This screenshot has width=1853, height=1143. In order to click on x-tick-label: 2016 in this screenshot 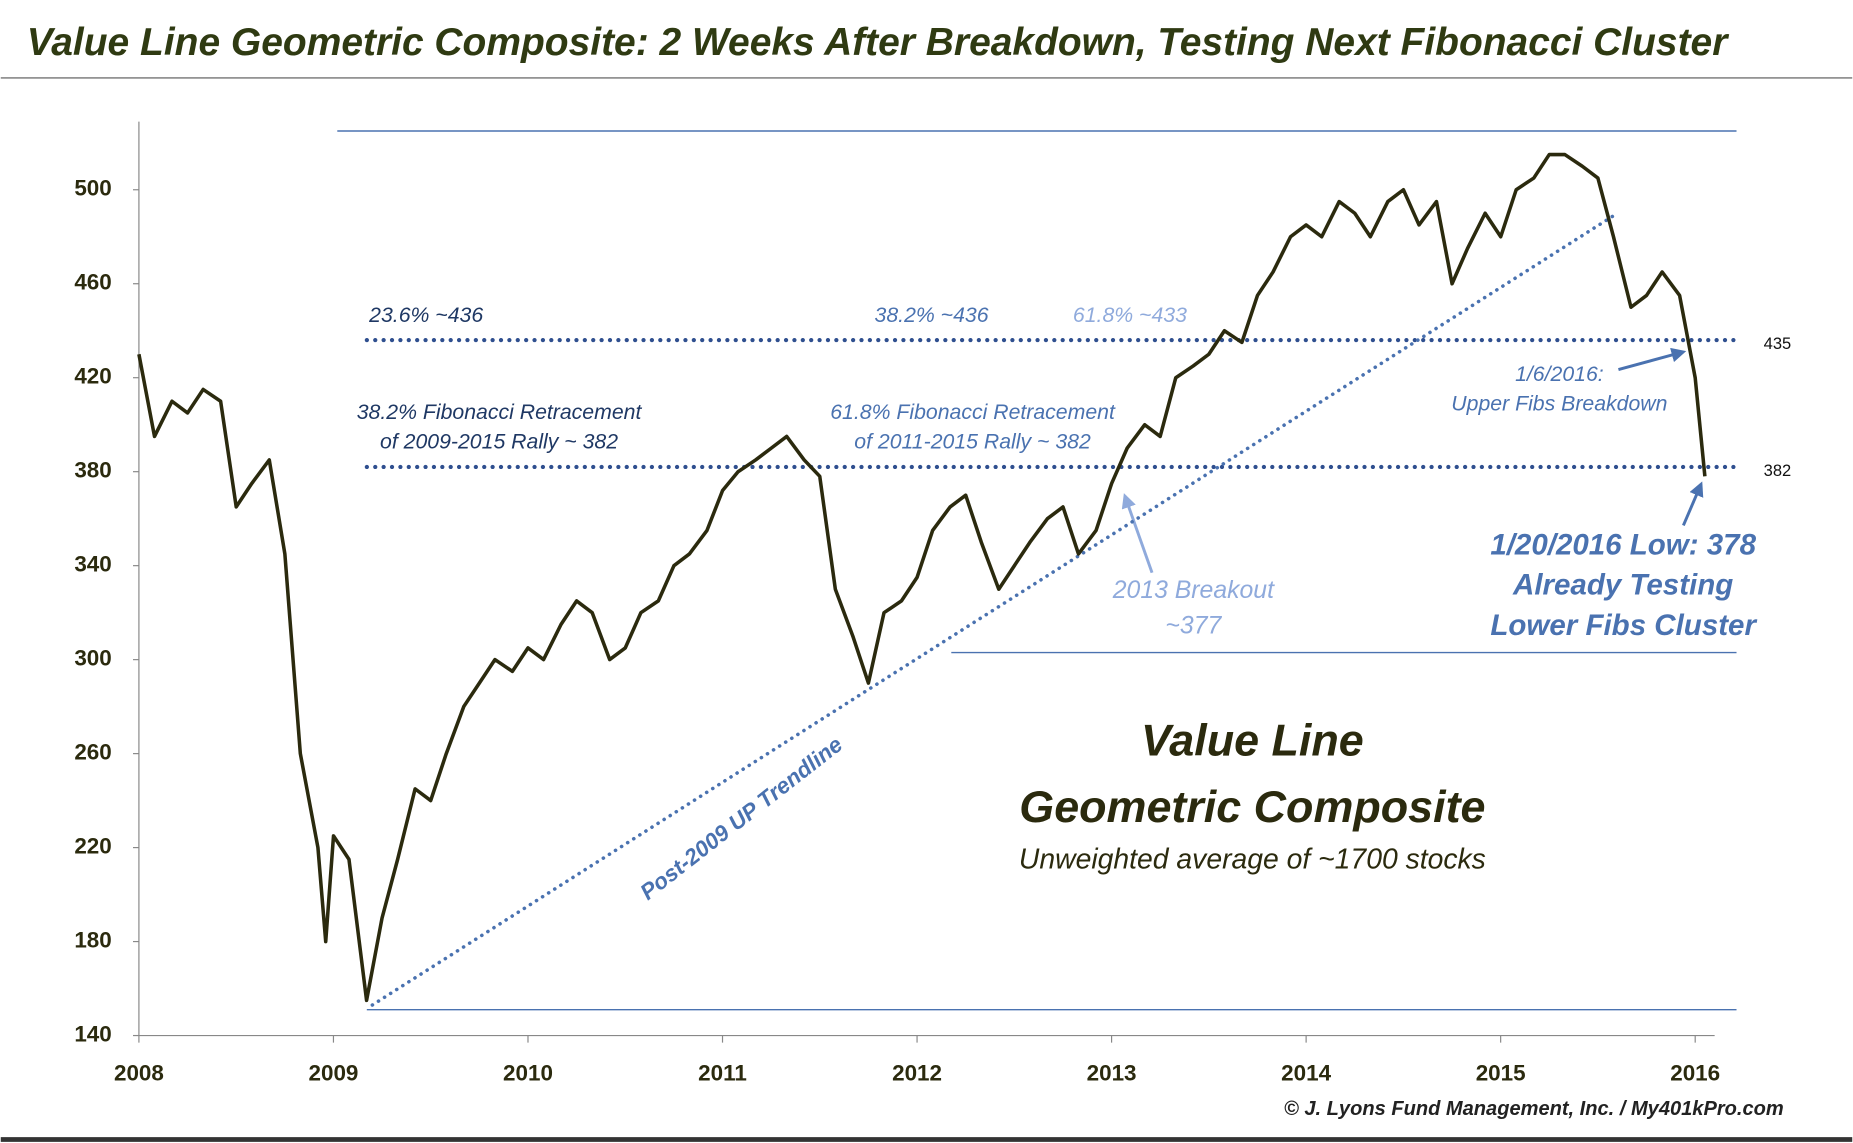, I will do `click(1695, 1072)`.